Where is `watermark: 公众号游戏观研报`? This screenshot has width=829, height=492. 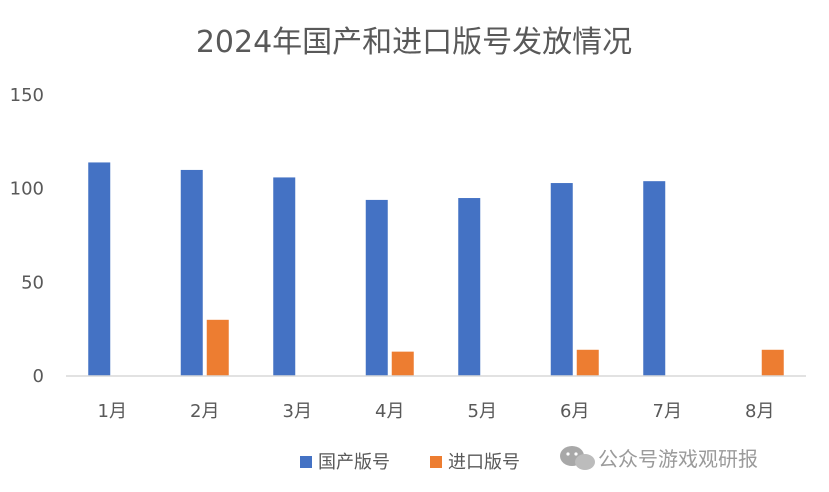 watermark: 公众号游戏观研报 is located at coordinates (659, 458).